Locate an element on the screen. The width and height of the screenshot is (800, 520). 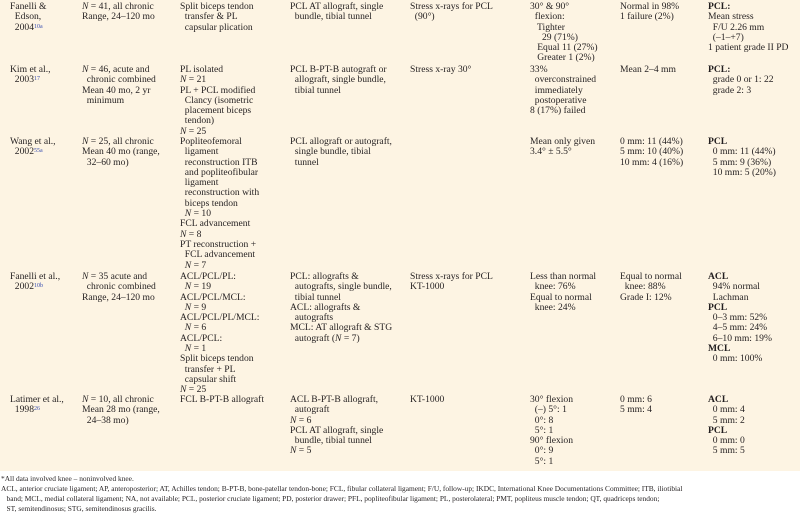
cell-line: Equal to normal is located at coordinates (651, 276).